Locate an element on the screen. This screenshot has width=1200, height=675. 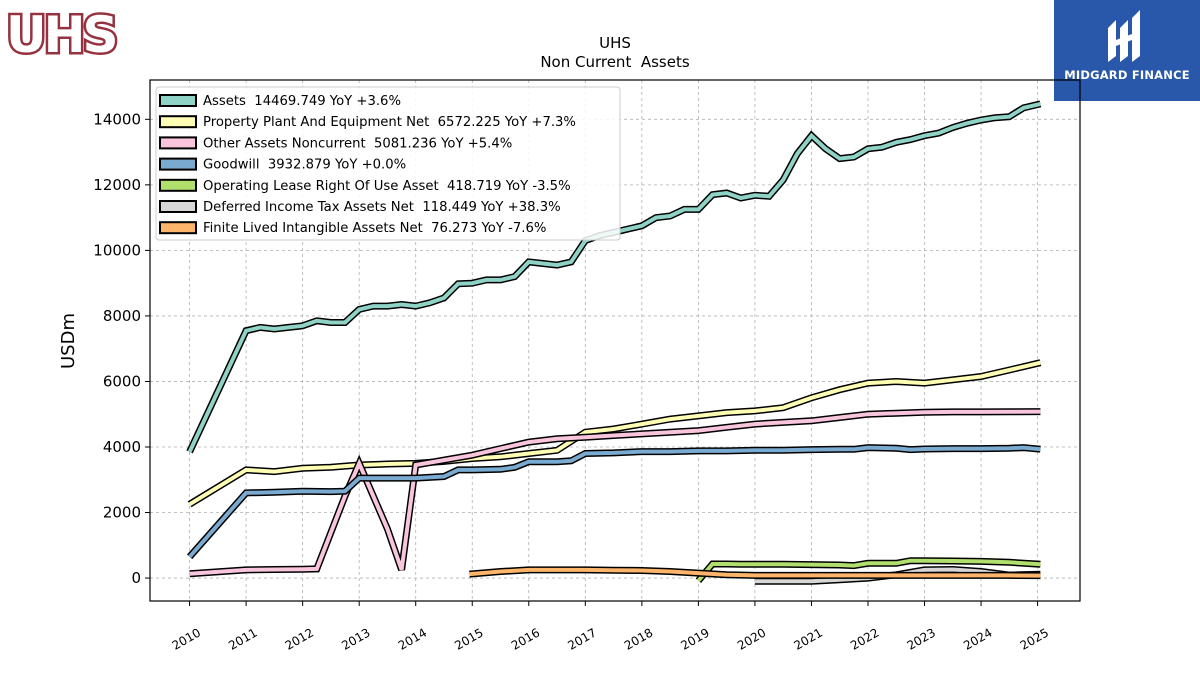
legend-item: Goodwill 3932.879 YoY +0.0% is located at coordinates (282, 165).